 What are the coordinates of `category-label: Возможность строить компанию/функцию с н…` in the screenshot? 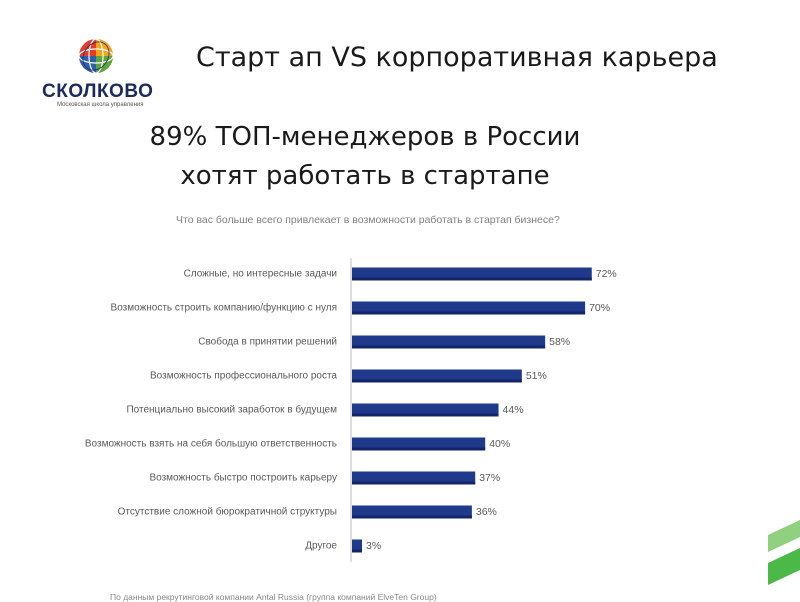 It's located at (224, 308).